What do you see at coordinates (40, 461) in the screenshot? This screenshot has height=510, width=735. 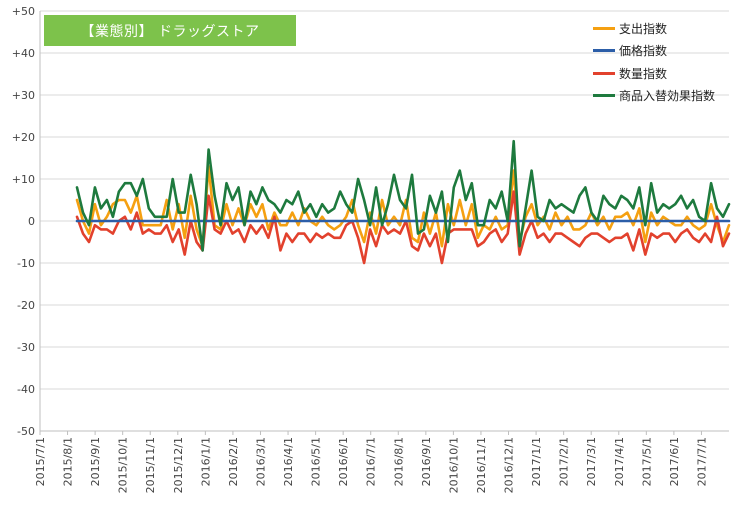 I see `x-tick-label: 2015/7/1` at bounding box center [40, 461].